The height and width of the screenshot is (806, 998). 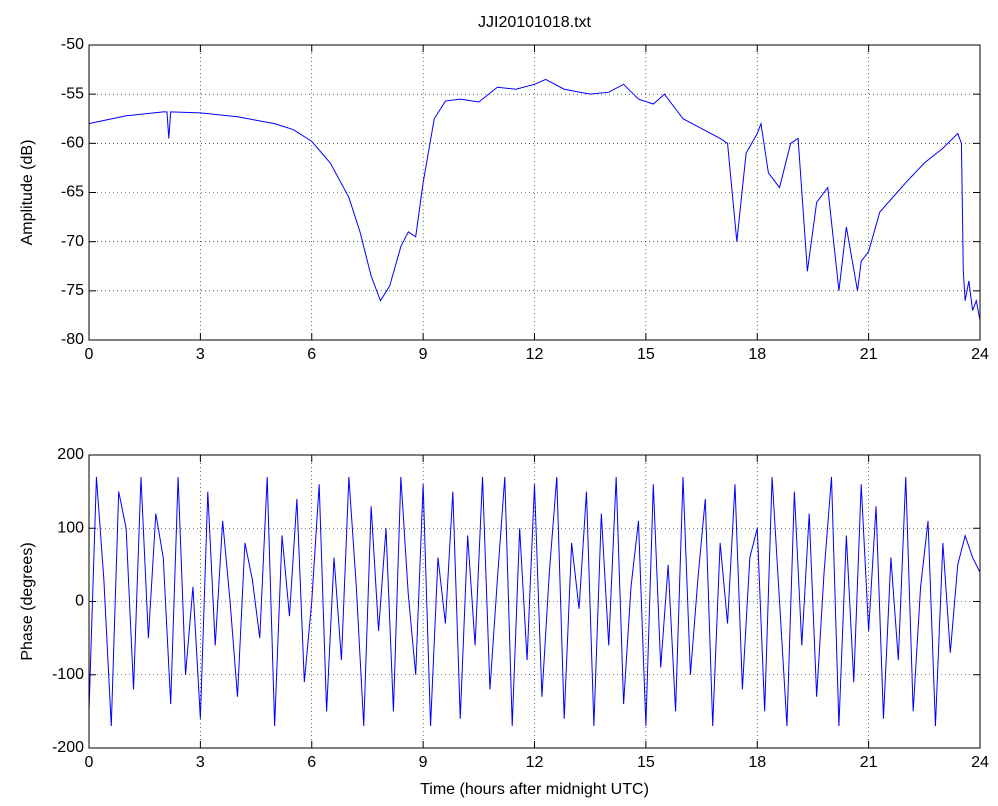 What do you see at coordinates (72, 44) in the screenshot?
I see `y-tick-label: -50` at bounding box center [72, 44].